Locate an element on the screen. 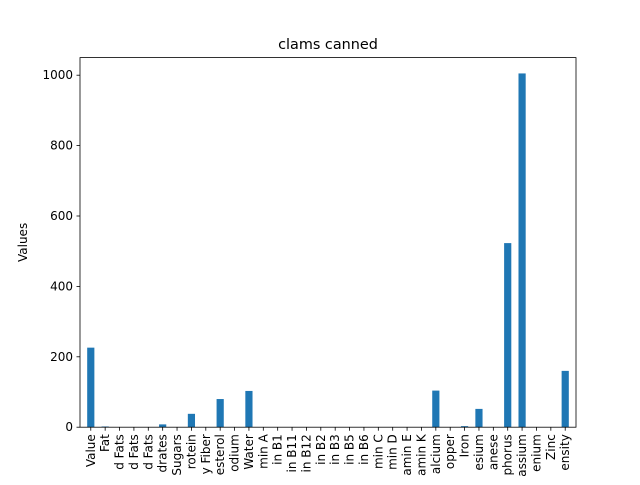 The image size is (640, 485). y-tick-label: 1000 is located at coordinates (57, 75).